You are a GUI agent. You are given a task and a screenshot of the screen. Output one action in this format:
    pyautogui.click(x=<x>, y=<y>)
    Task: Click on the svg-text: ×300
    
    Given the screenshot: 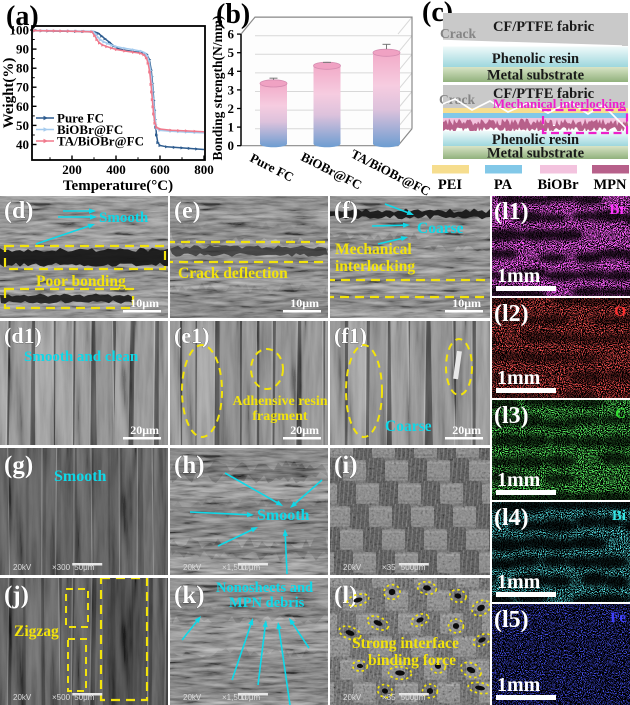 What is the action you would take?
    pyautogui.click(x=61, y=567)
    